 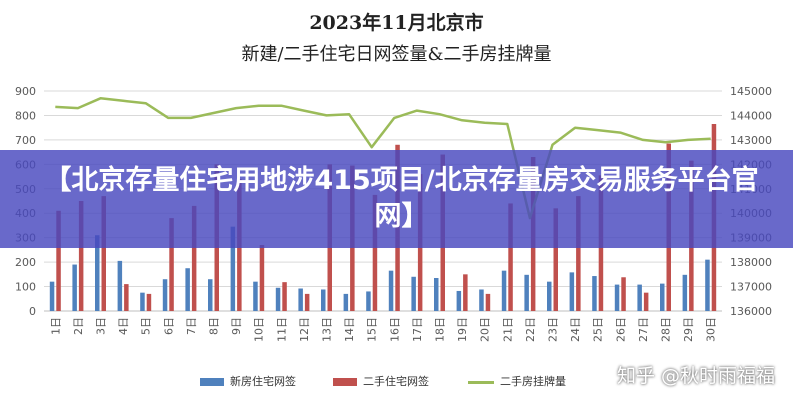 What do you see at coordinates (401, 198) in the screenshot?
I see `overlay-banner-text: 【北京存量住宅用地涉415项目/北京存量房交易服务平台官网】` at bounding box center [401, 198].